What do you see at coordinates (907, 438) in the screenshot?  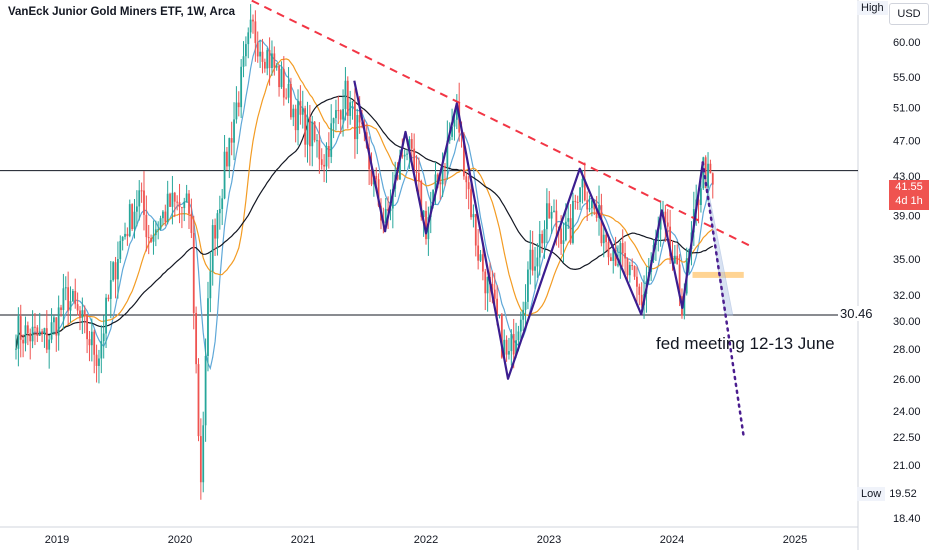 I see `y-tick-label: 22.50` at bounding box center [907, 438].